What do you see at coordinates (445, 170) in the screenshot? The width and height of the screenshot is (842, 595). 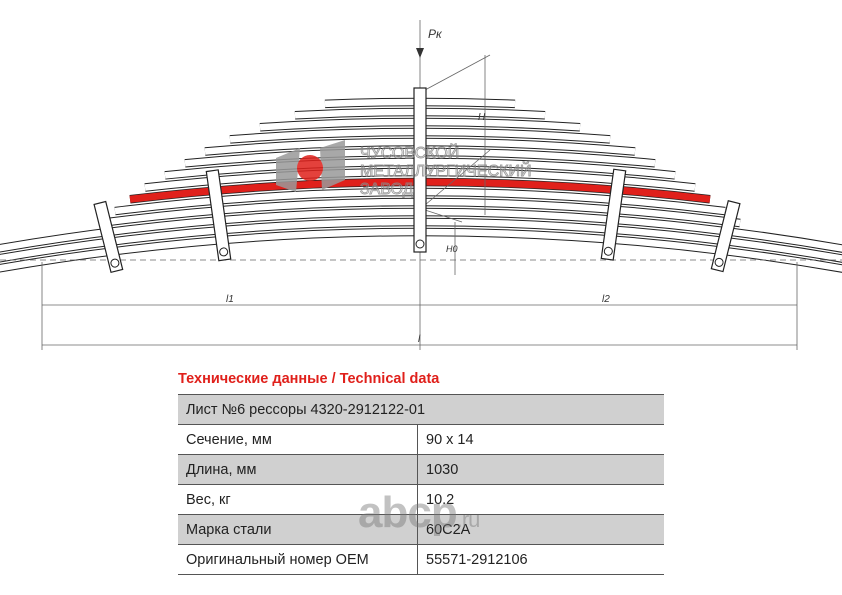 I see `logo-line-2: МЕТАЛЛУРГИЧЕСКИЙ` at bounding box center [445, 170].